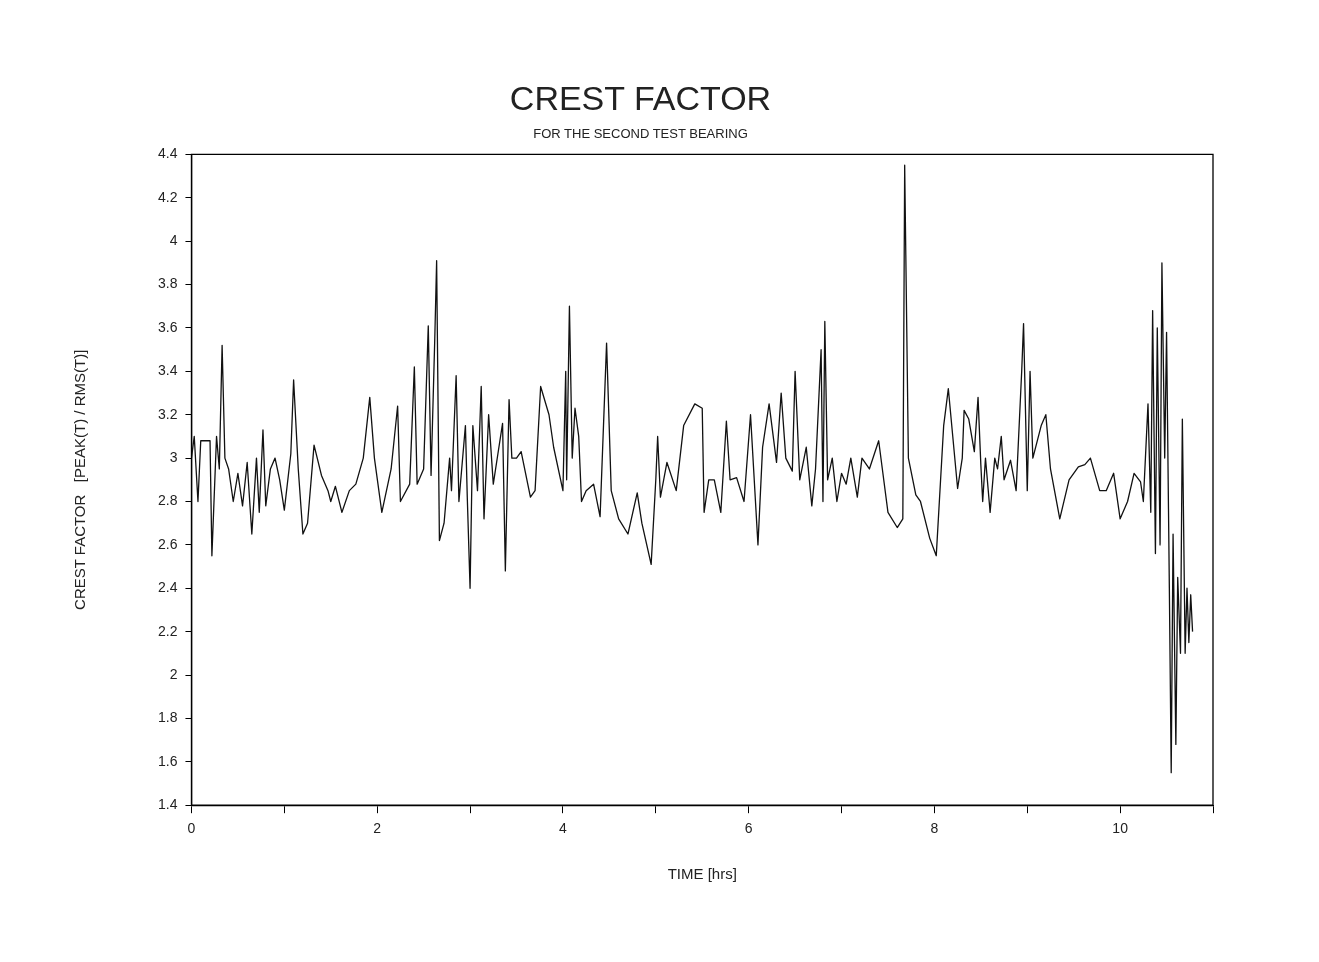 The height and width of the screenshot is (962, 1319). I want to click on x-tick-label: 10, so click(1120, 828).